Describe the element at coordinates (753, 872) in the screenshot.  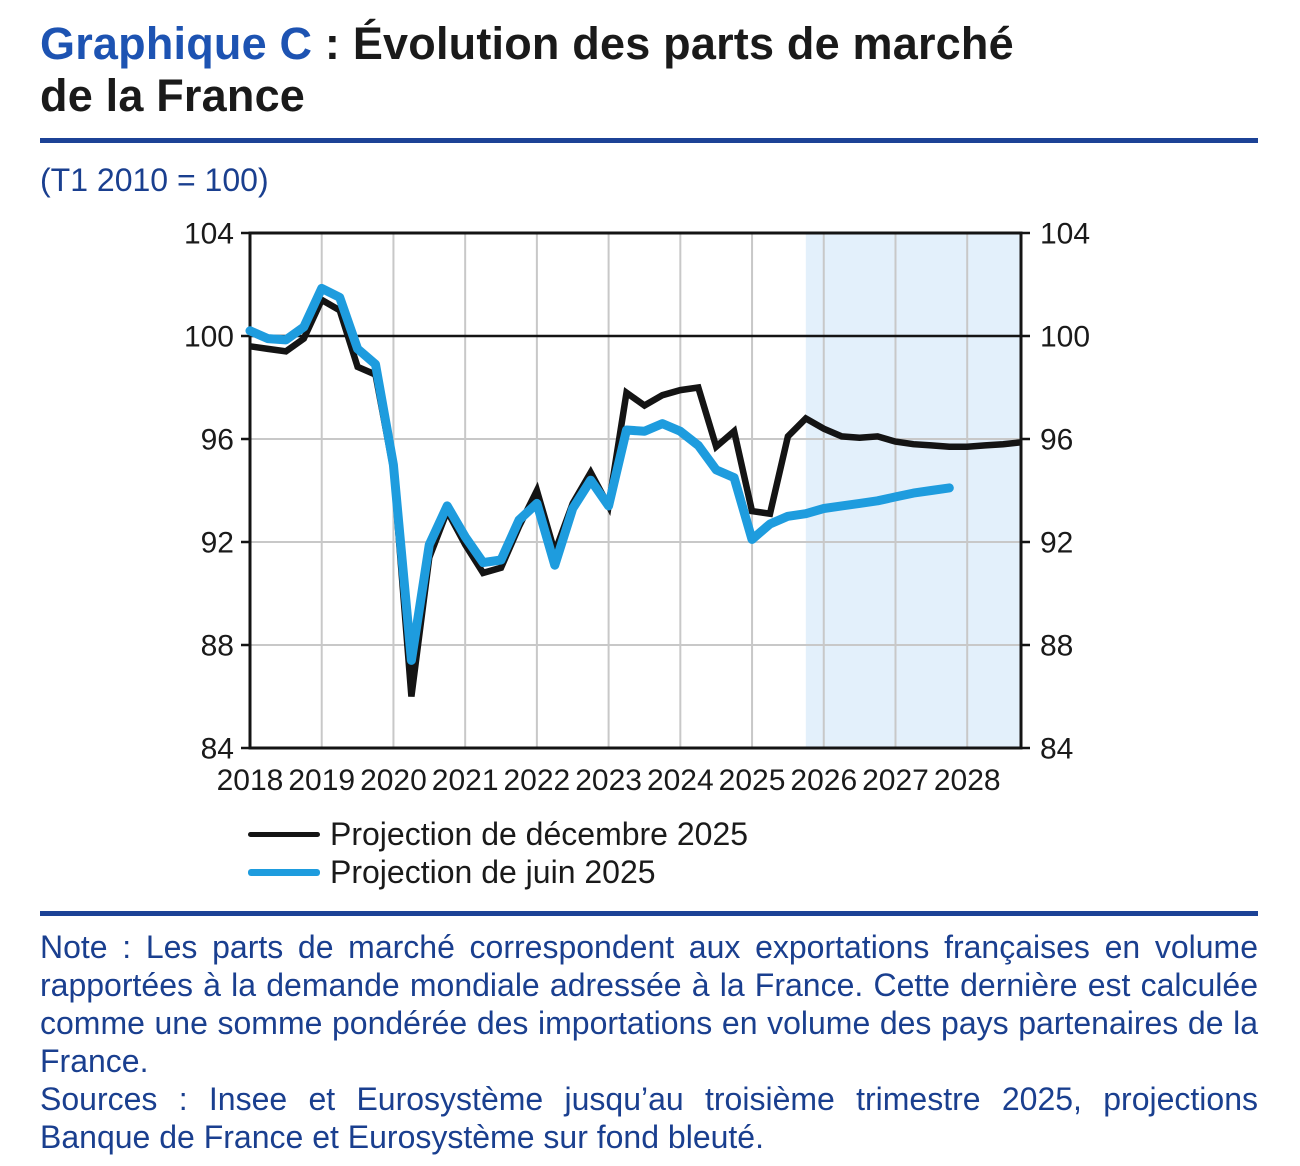
I see `legend-item-projection-juin-2025: Projection de juin 2025` at that location.